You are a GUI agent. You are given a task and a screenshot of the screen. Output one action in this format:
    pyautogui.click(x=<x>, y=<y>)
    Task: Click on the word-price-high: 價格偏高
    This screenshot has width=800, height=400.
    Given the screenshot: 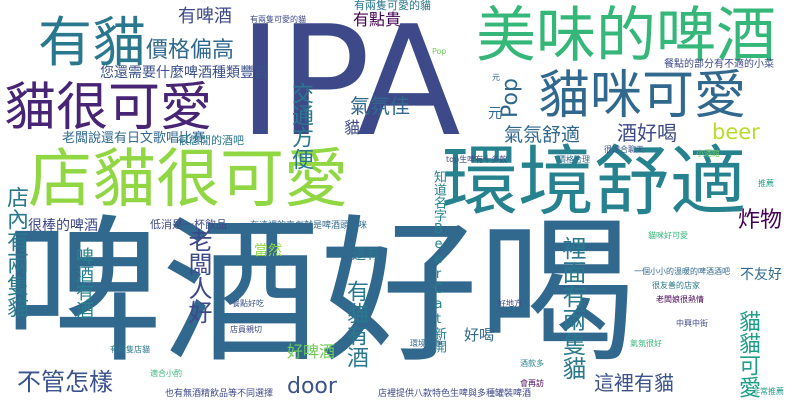 What is the action you would take?
    pyautogui.click(x=190, y=50)
    